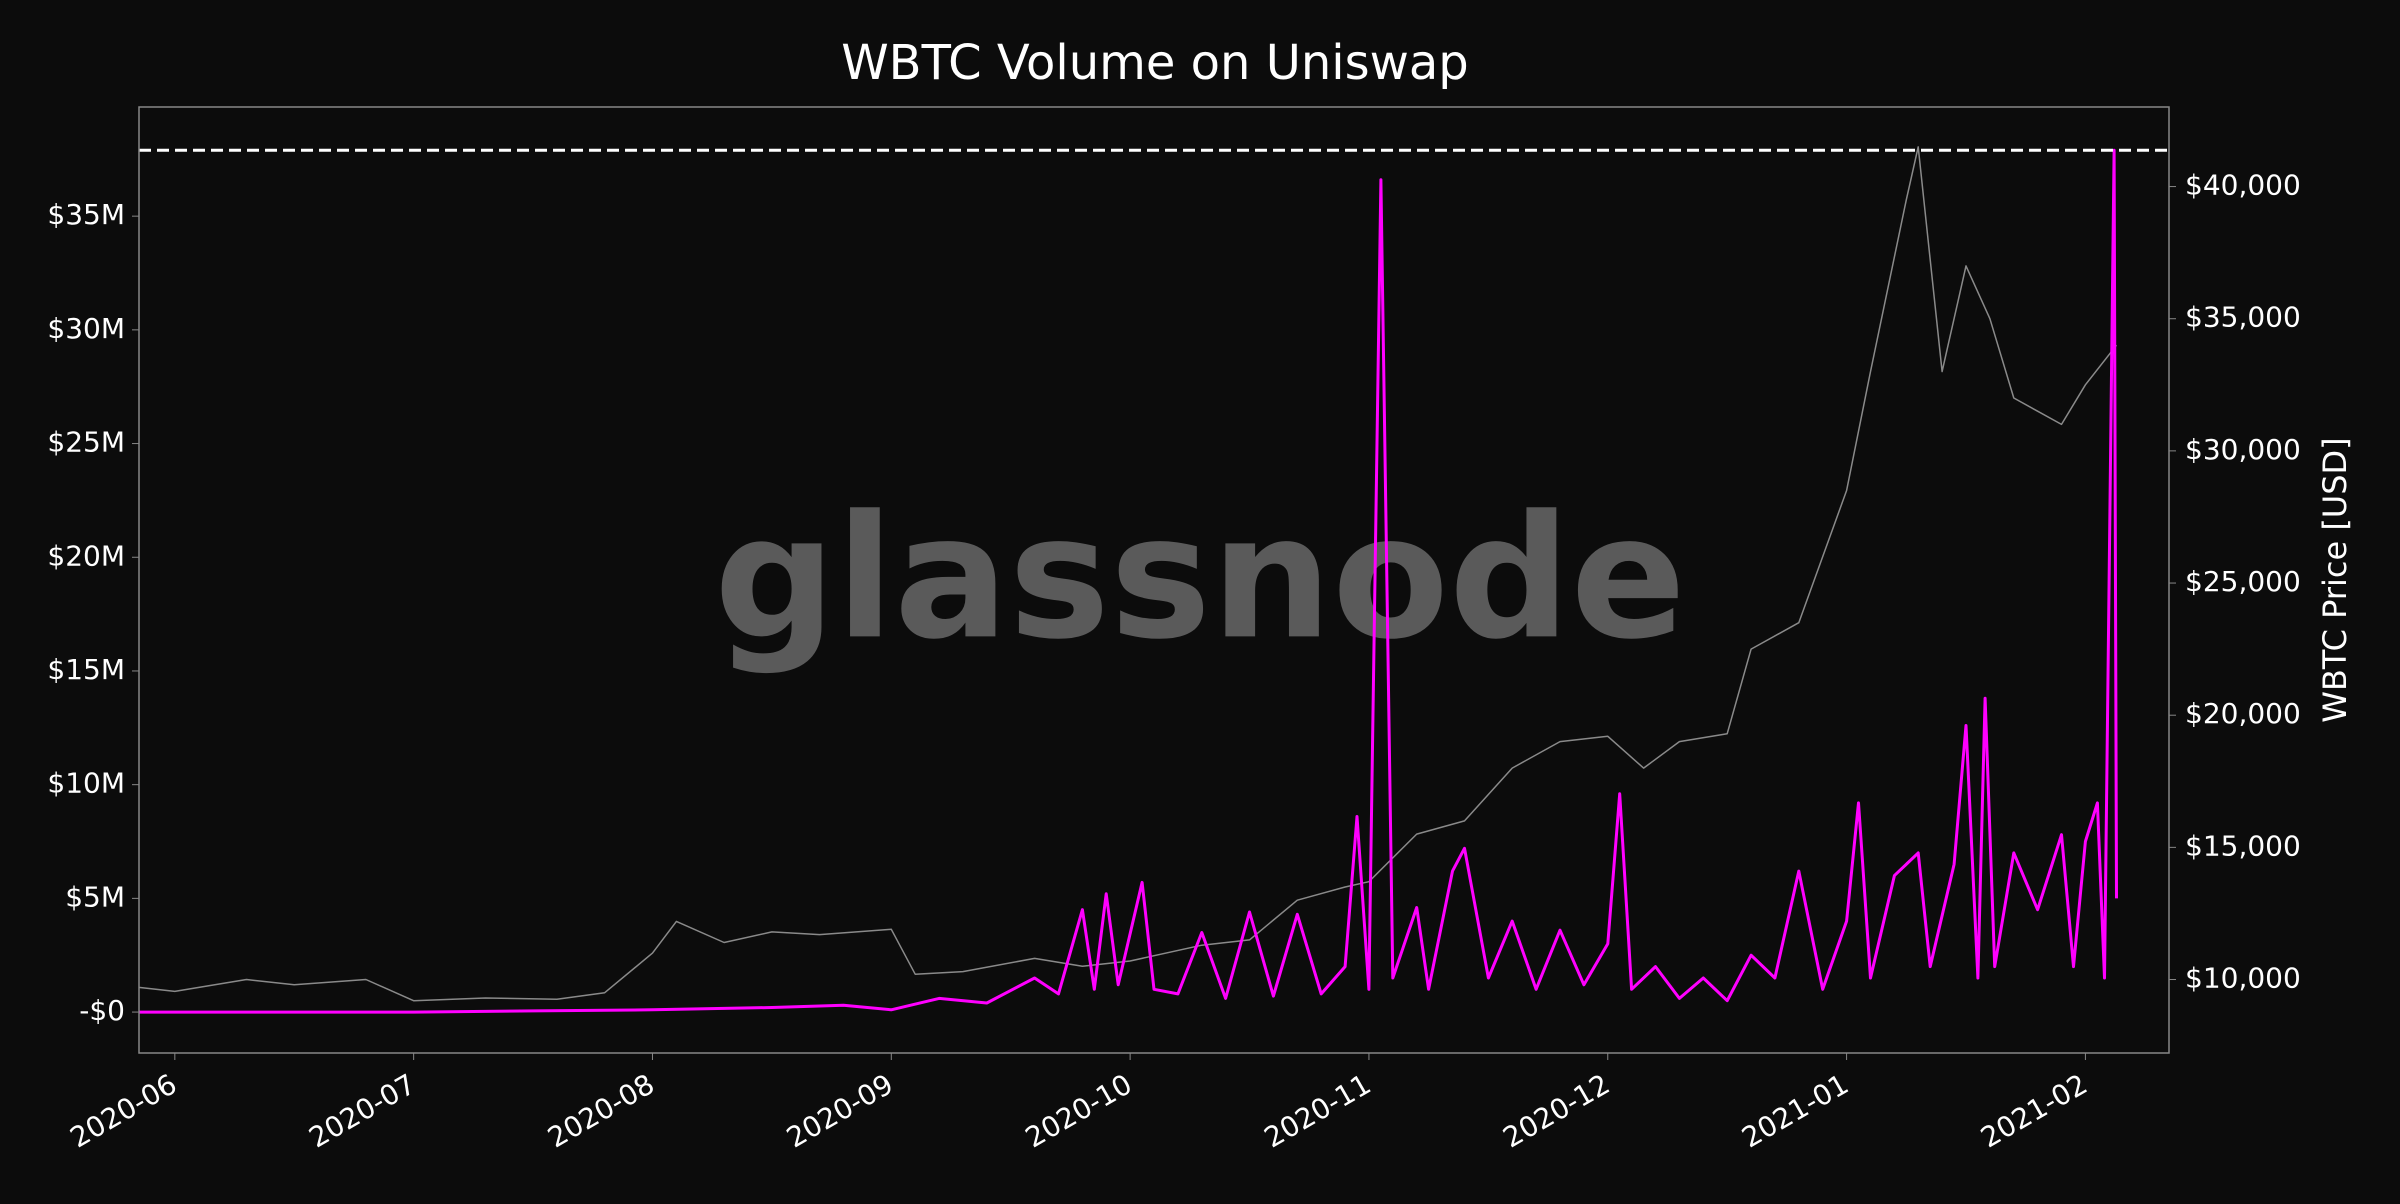 This screenshot has width=2400, height=1204. What do you see at coordinates (86, 328) in the screenshot?
I see `y-tick-label: $30M` at bounding box center [86, 328].